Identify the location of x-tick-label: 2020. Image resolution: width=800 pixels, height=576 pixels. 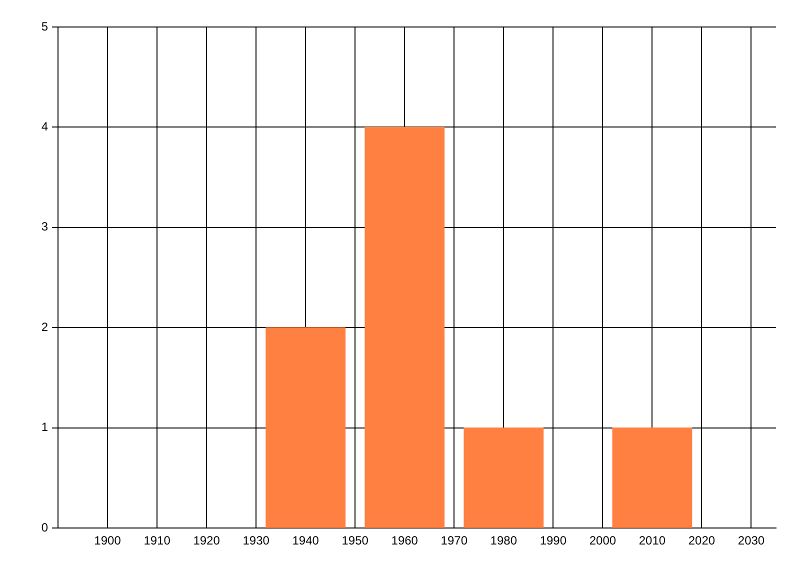
(702, 541).